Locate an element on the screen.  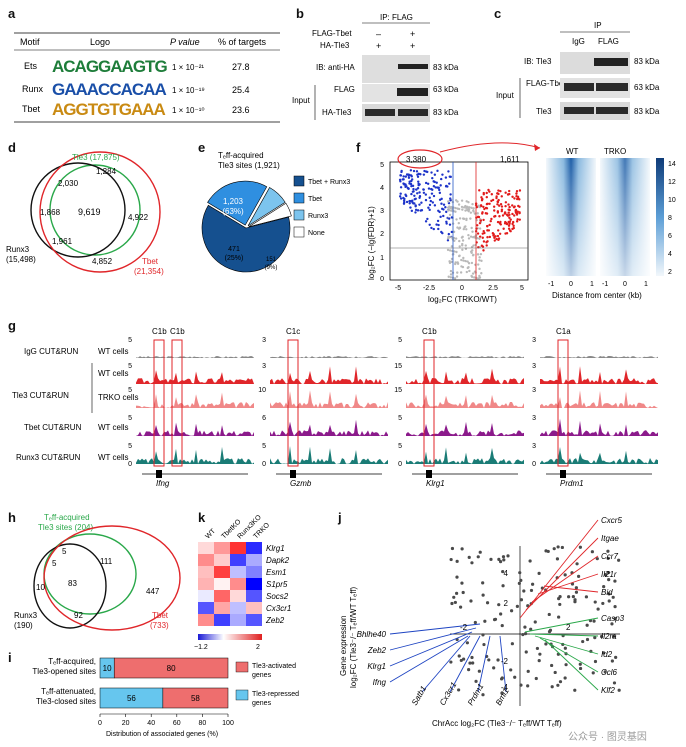
venn-label-tle3: Tle3 (17,875) is located at coordinates (96, 157).